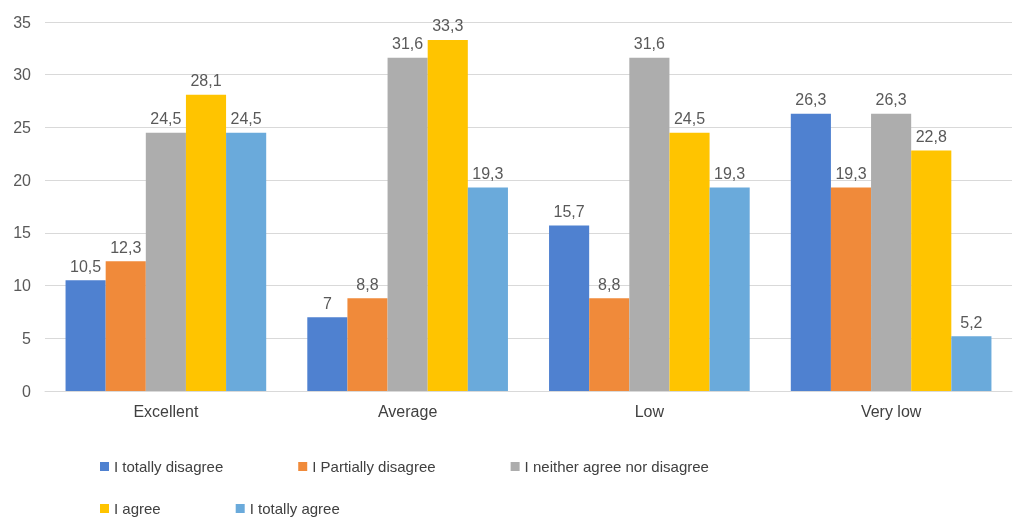  I want to click on legend-label: I Partially disagree, so click(374, 466).